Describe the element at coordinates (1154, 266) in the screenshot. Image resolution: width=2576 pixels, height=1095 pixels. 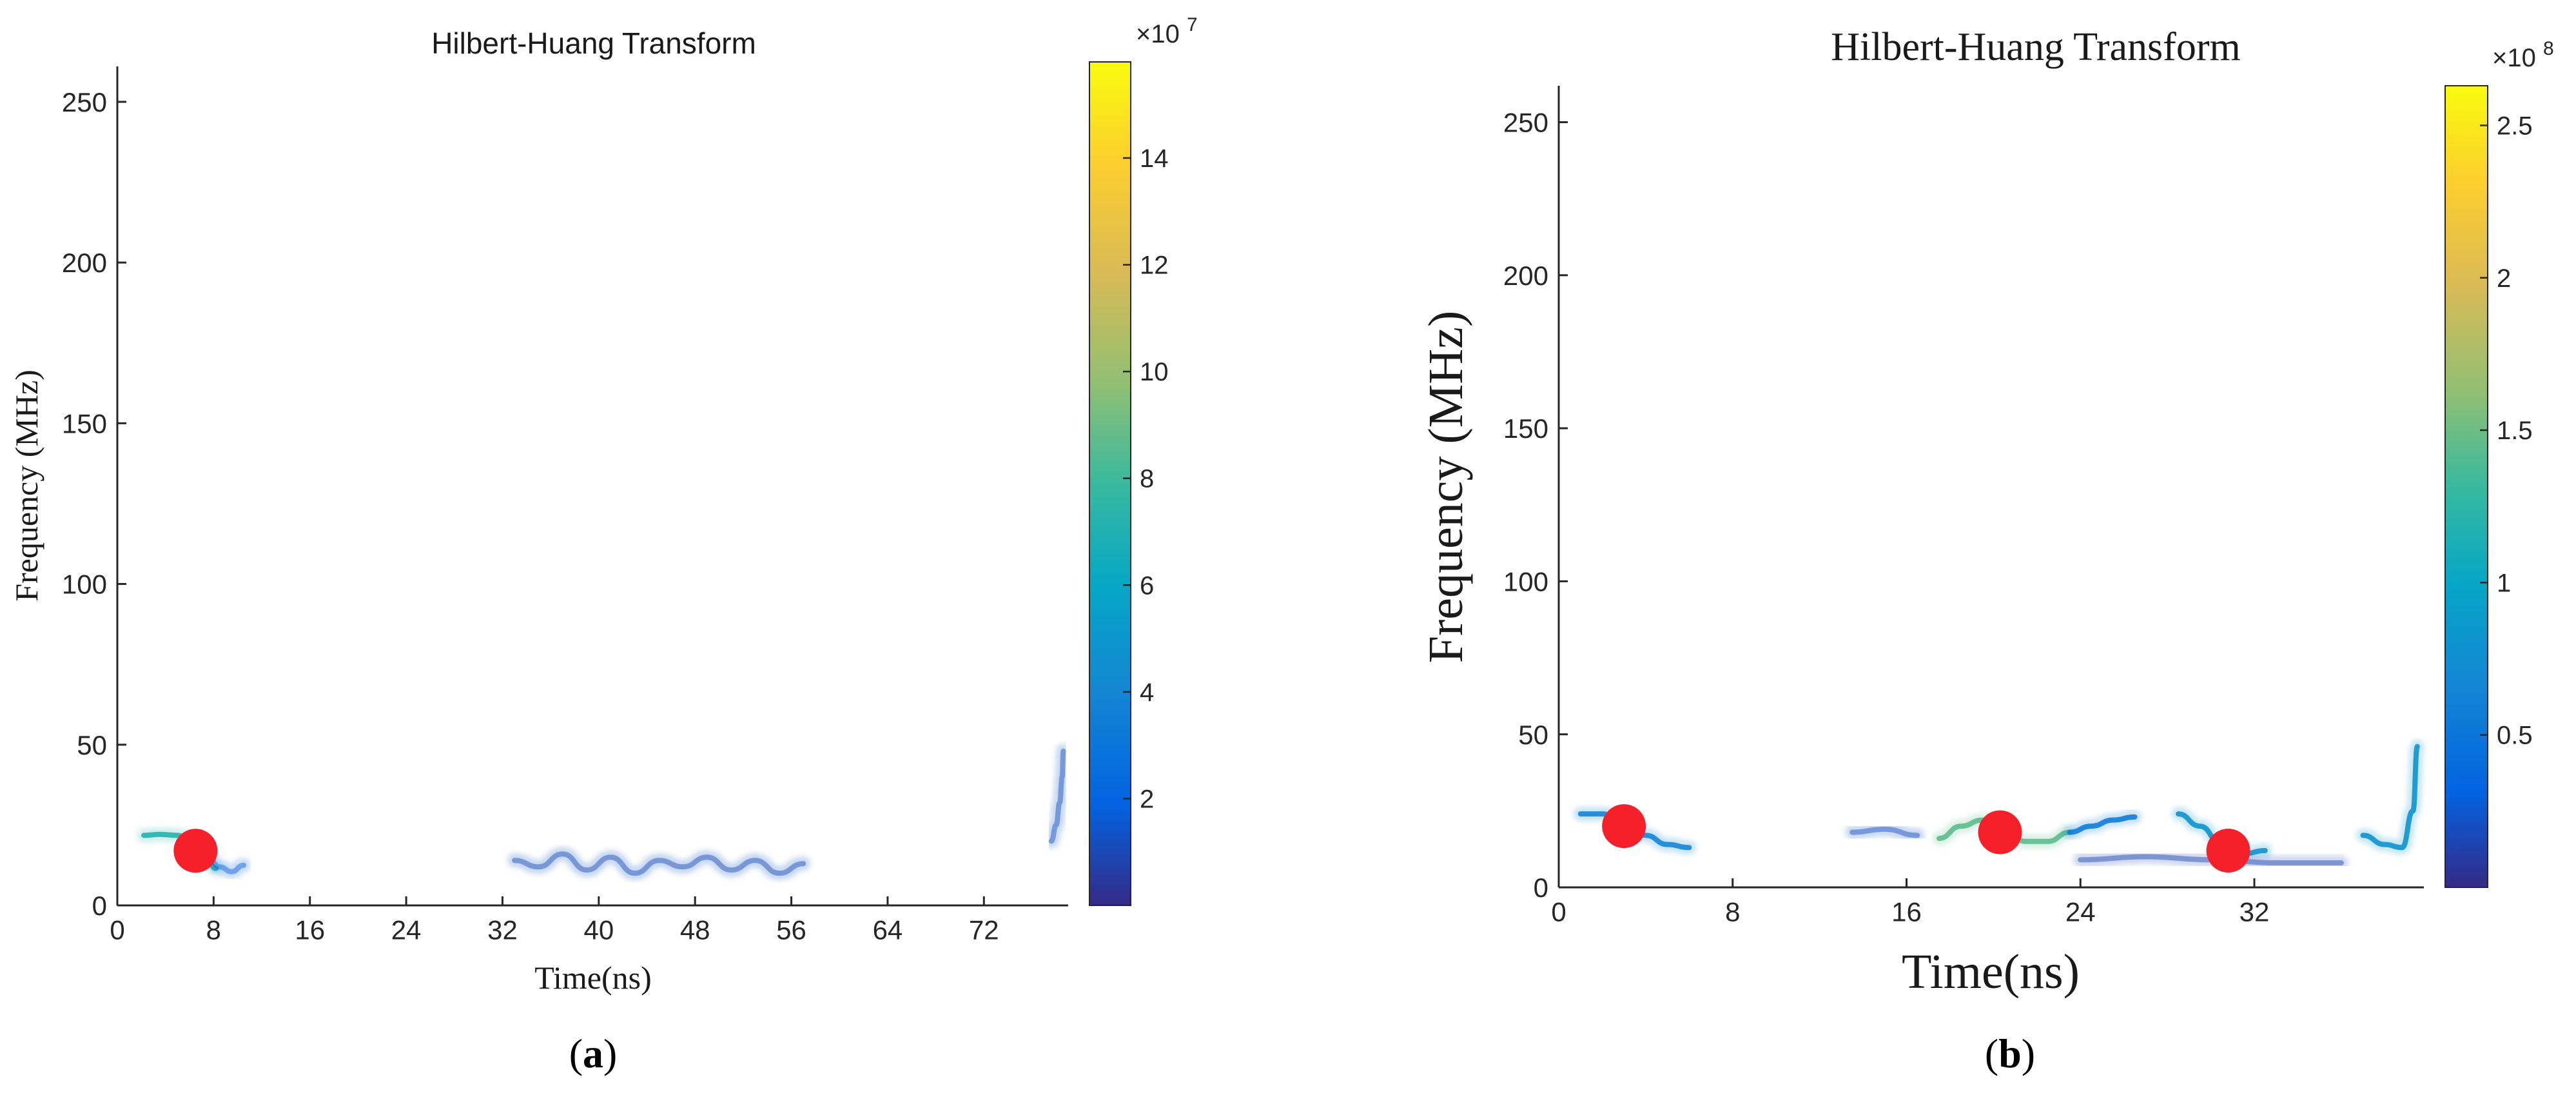
I see `colorbar-tick-label: 12` at that location.